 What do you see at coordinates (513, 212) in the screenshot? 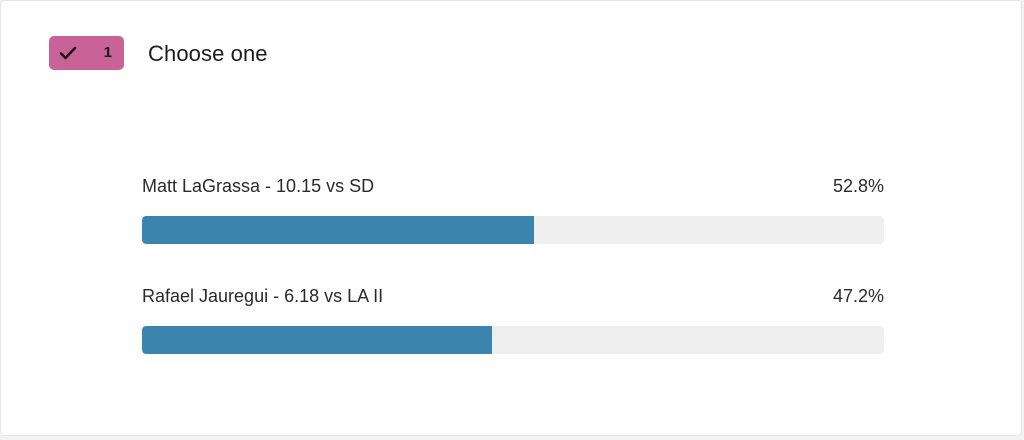
I see `poll-option: Matt LaGrassa - 10.15 vs SD 52.8%` at bounding box center [513, 212].